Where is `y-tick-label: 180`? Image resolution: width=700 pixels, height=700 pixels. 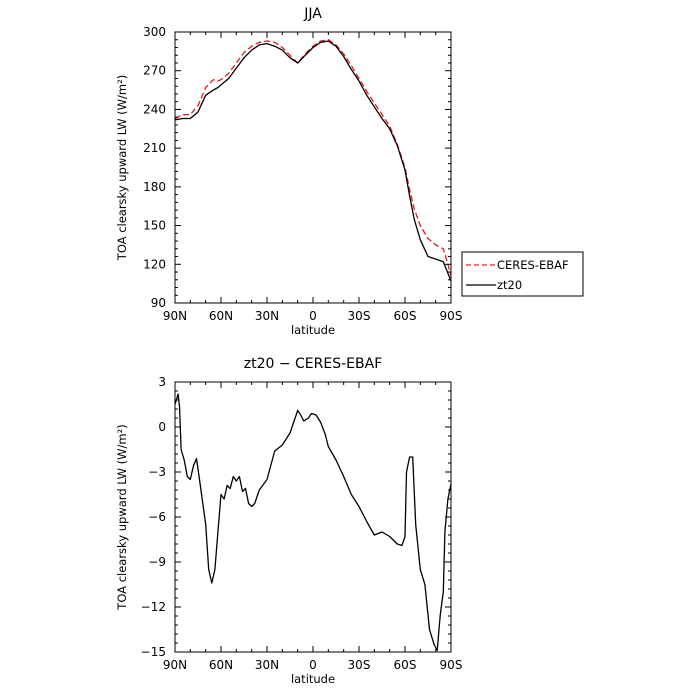
y-tick-label: 180 is located at coordinates (154, 187).